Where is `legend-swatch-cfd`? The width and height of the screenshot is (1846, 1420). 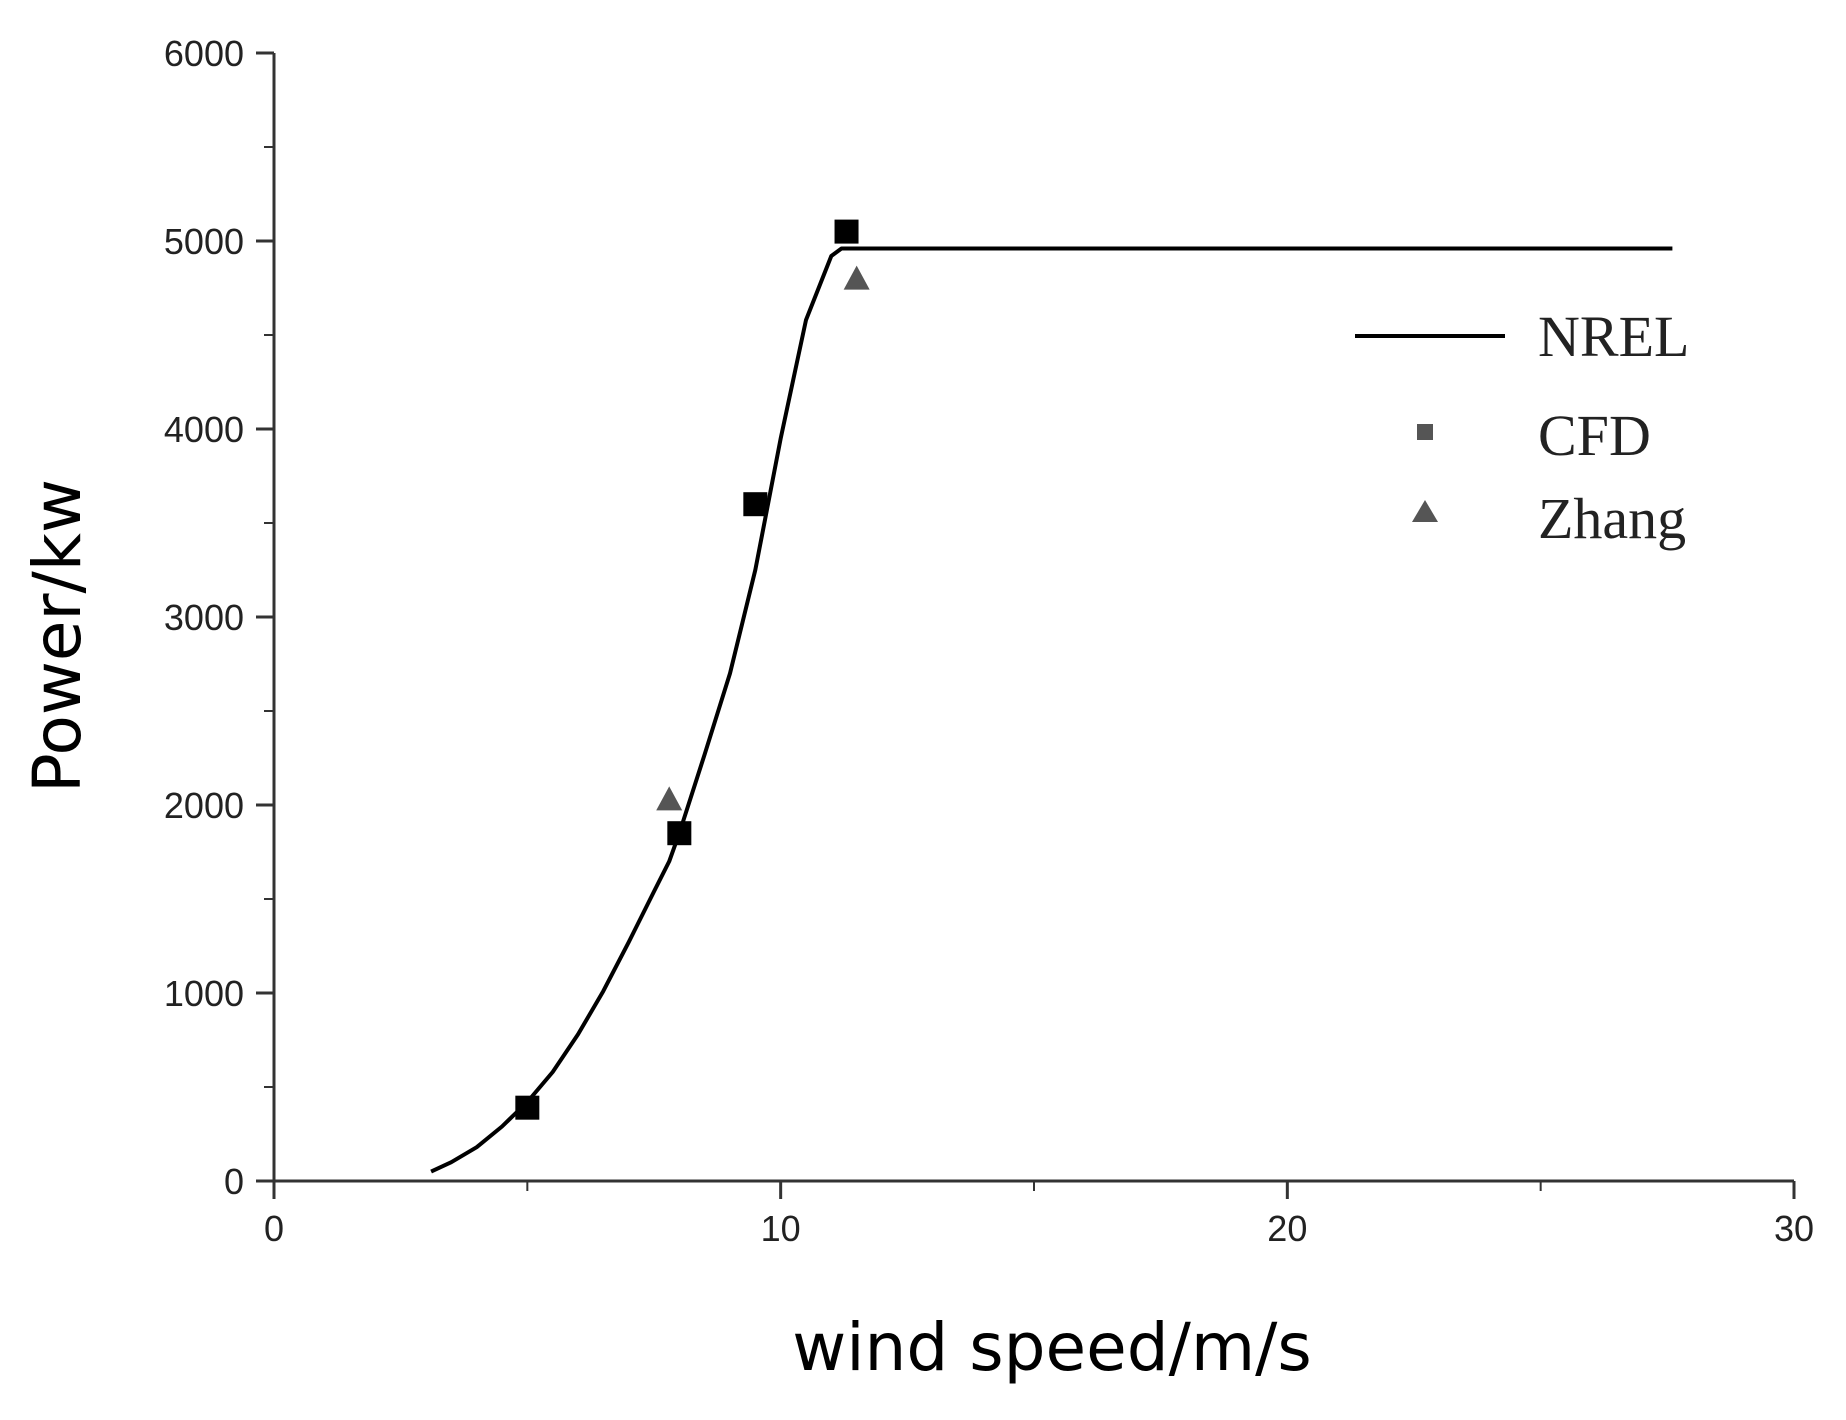 legend-swatch-cfd is located at coordinates (1425, 432).